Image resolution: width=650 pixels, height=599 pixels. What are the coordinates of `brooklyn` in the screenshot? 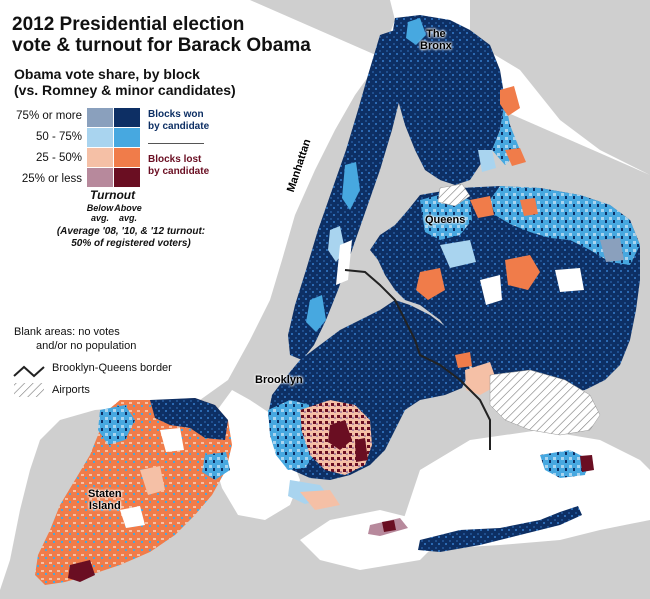 It's located at (383, 405).